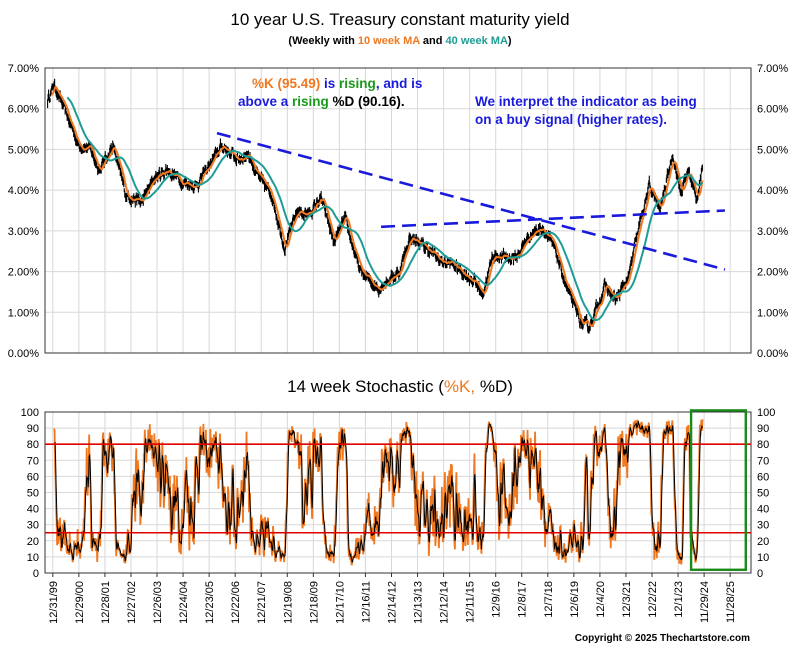  I want to click on note-run: above a, so click(265, 101).